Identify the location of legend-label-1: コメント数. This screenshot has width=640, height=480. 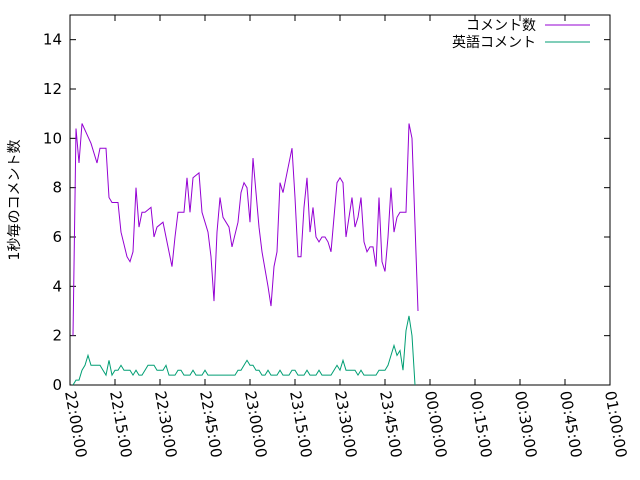
(501, 26).